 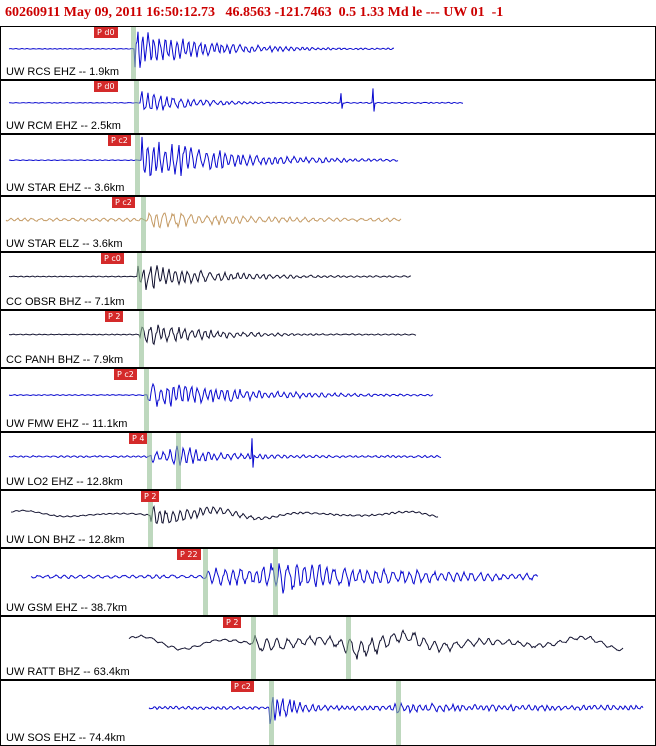 I want to click on station-label: UW STAR EHZ -- 3.6km, so click(x=65, y=188).